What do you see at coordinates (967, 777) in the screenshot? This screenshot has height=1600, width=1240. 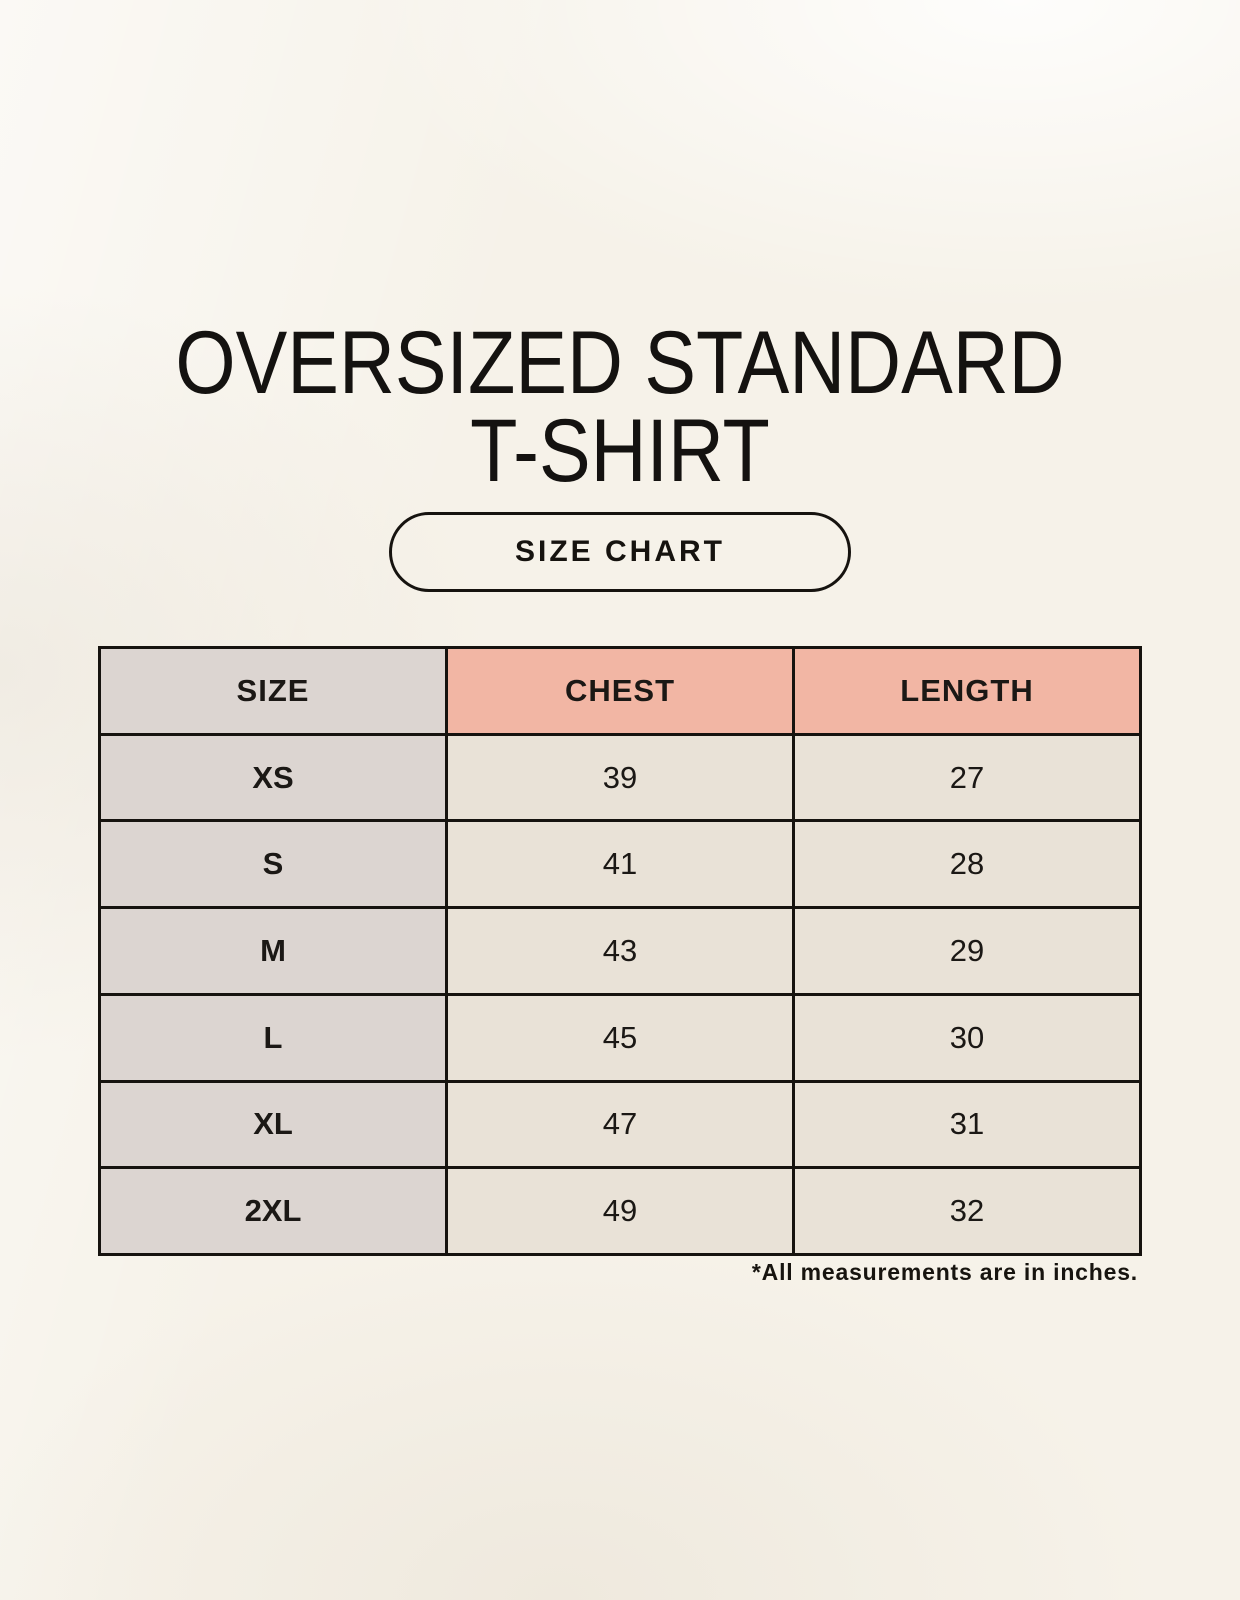 I see `length-value-cell: 27` at bounding box center [967, 777].